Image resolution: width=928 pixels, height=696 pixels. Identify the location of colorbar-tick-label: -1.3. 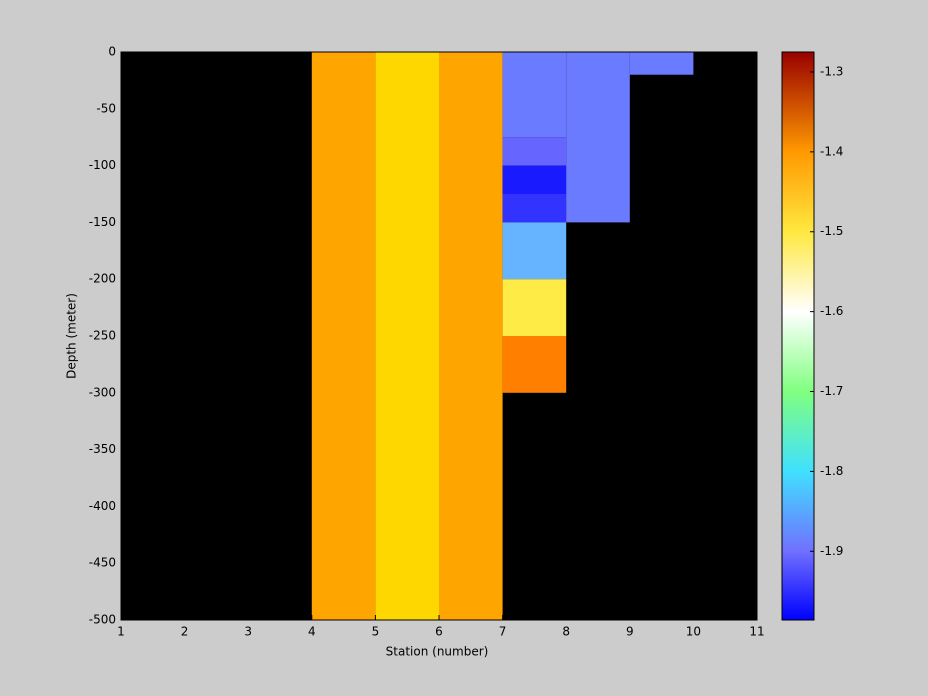
(831, 71).